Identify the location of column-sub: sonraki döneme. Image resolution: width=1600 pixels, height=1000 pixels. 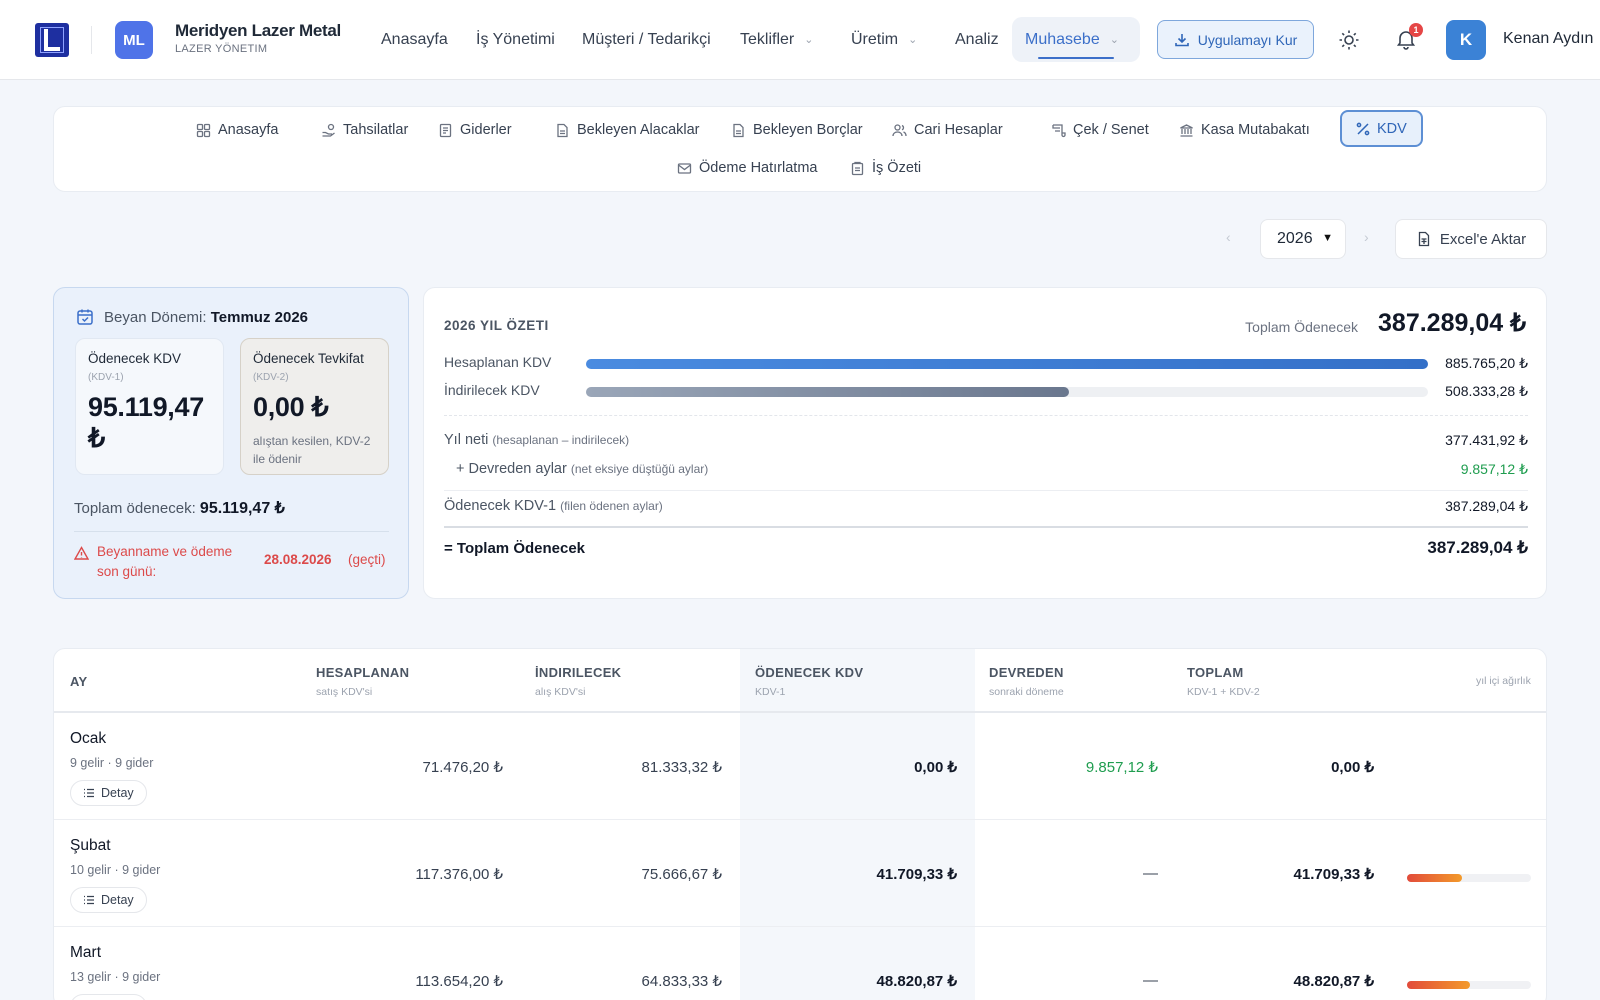
(1026, 692).